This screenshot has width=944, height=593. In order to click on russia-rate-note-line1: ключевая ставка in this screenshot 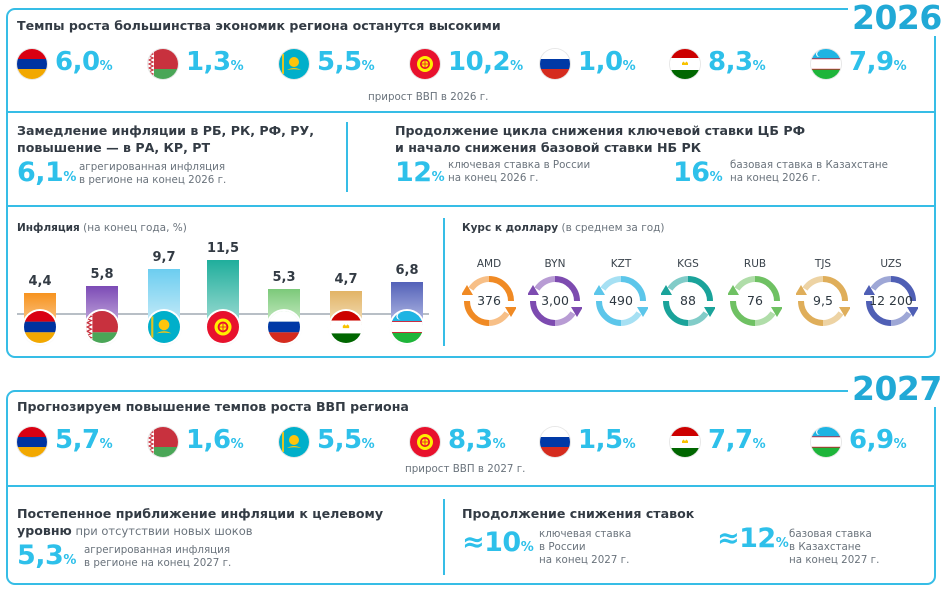, I will do `click(585, 534)`.